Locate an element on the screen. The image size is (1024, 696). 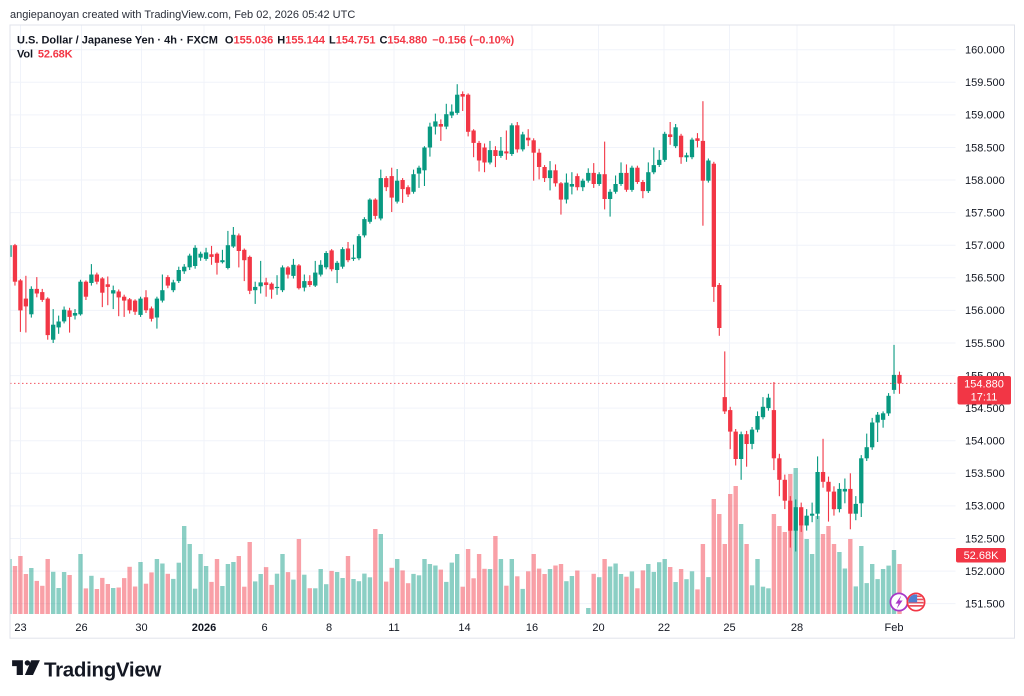
svg-text: 152.500 is located at coordinates (985, 539).